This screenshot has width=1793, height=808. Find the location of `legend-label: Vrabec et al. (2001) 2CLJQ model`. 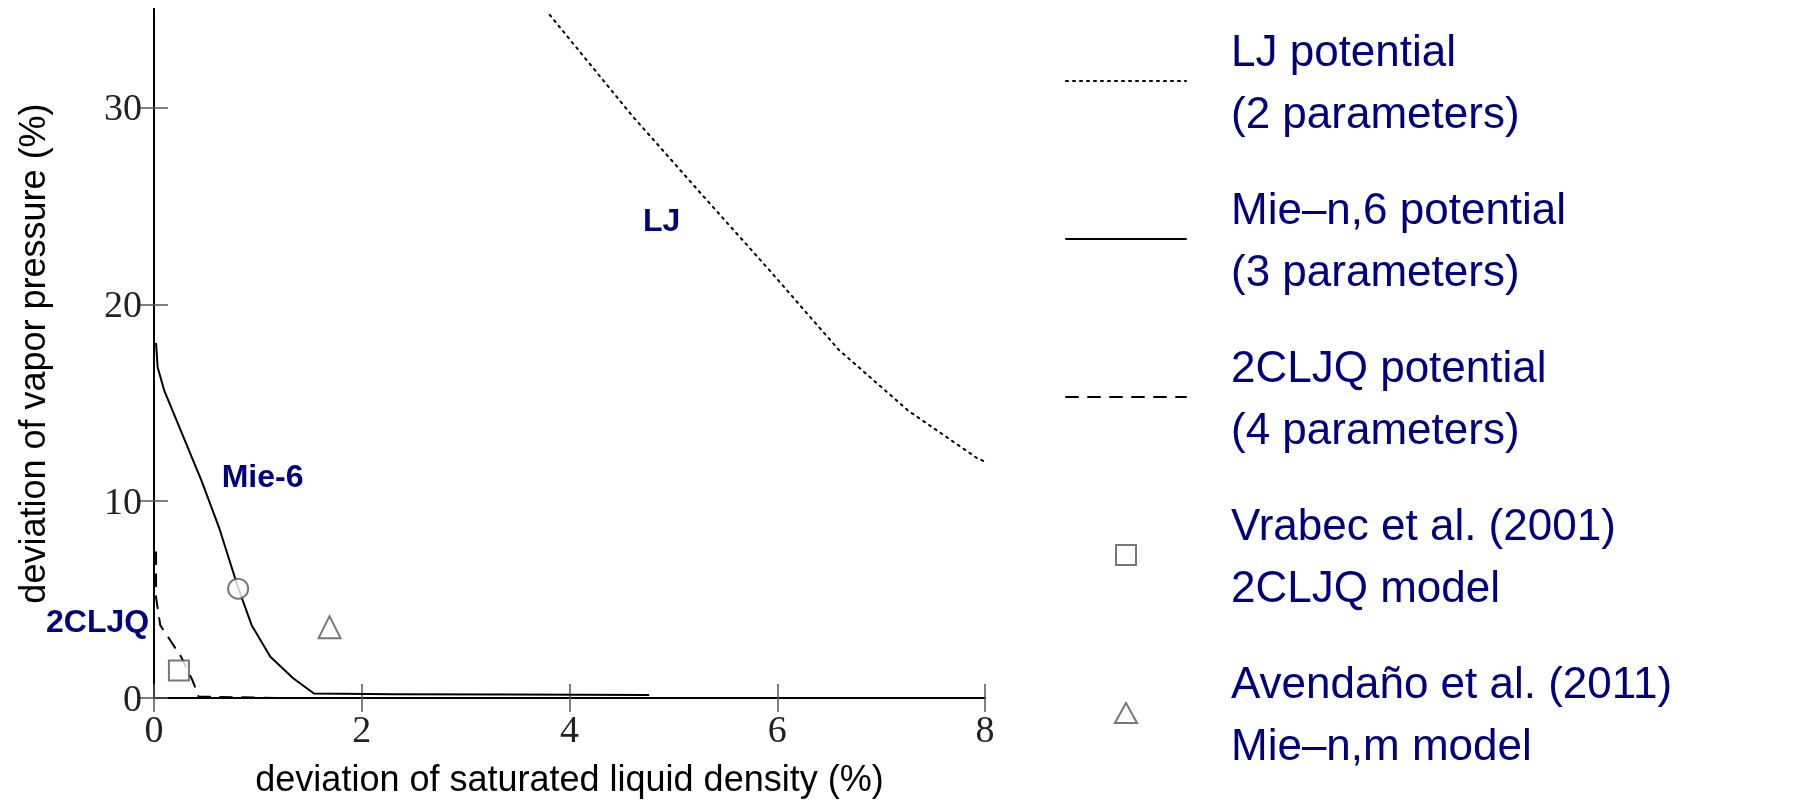

legend-label: Vrabec et al. (2001) 2CLJQ model is located at coordinates (1423, 555).